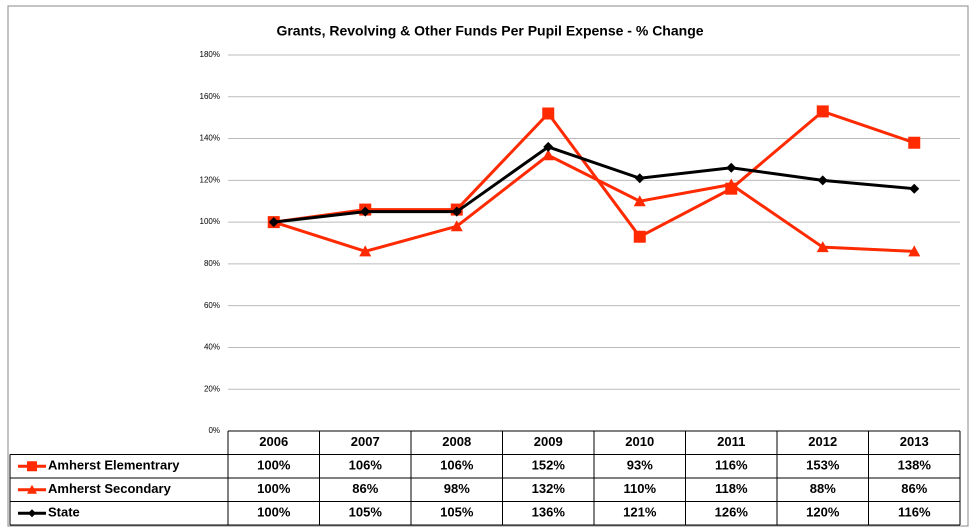  I want to click on table-value: 153%, so click(823, 465).